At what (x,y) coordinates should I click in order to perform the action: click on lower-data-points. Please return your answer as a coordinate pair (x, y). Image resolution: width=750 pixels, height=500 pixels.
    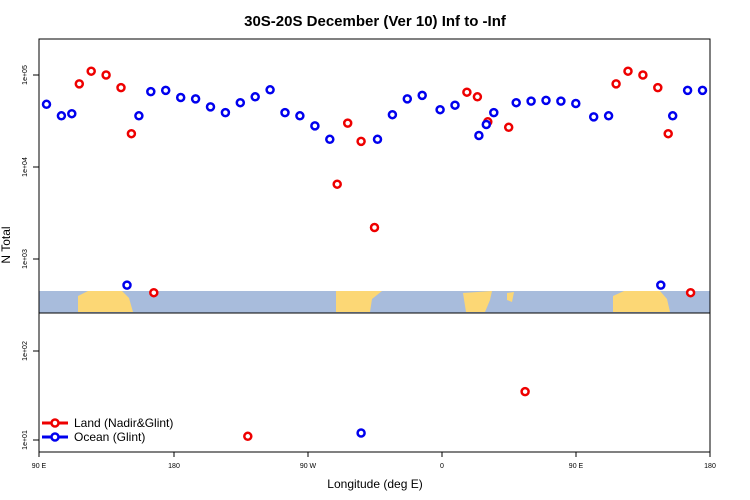
    Looking at the image, I should click on (386, 414).